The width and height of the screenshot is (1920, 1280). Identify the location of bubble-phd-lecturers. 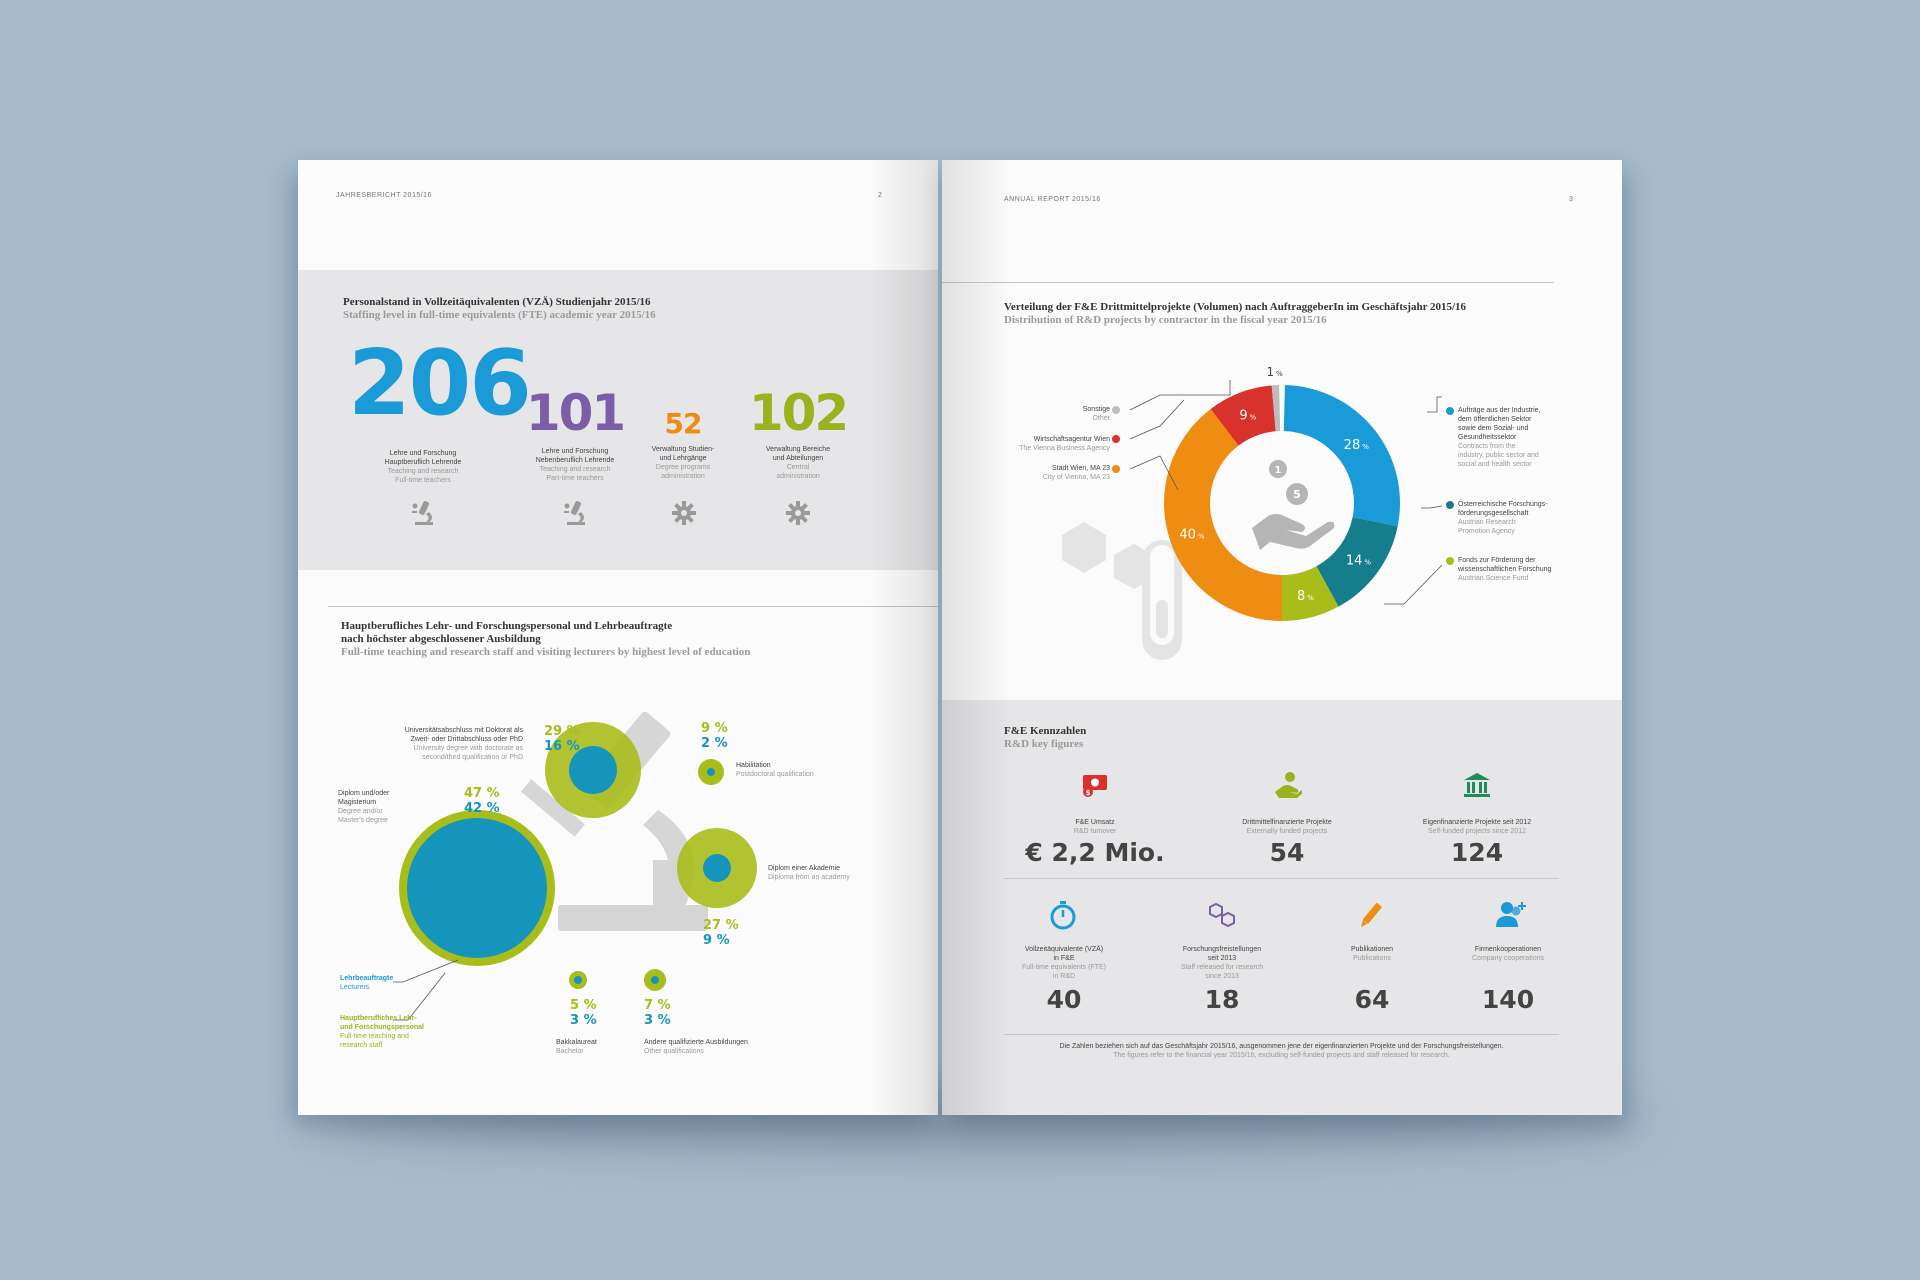
(593, 770).